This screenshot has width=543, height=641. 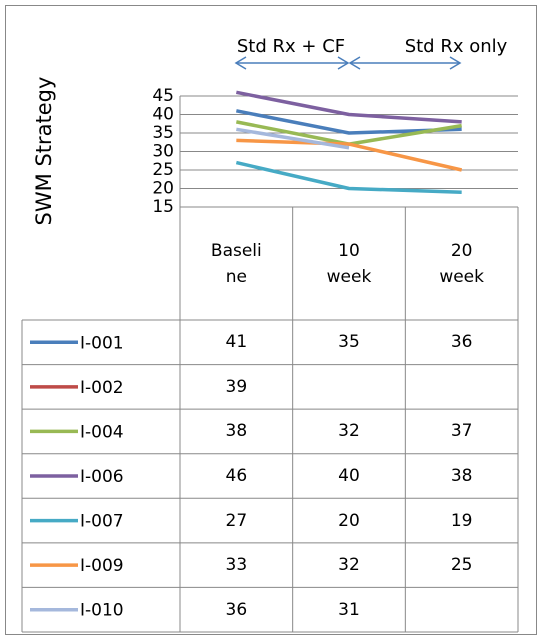 What do you see at coordinates (348, 63) in the screenshot?
I see `arrows` at bounding box center [348, 63].